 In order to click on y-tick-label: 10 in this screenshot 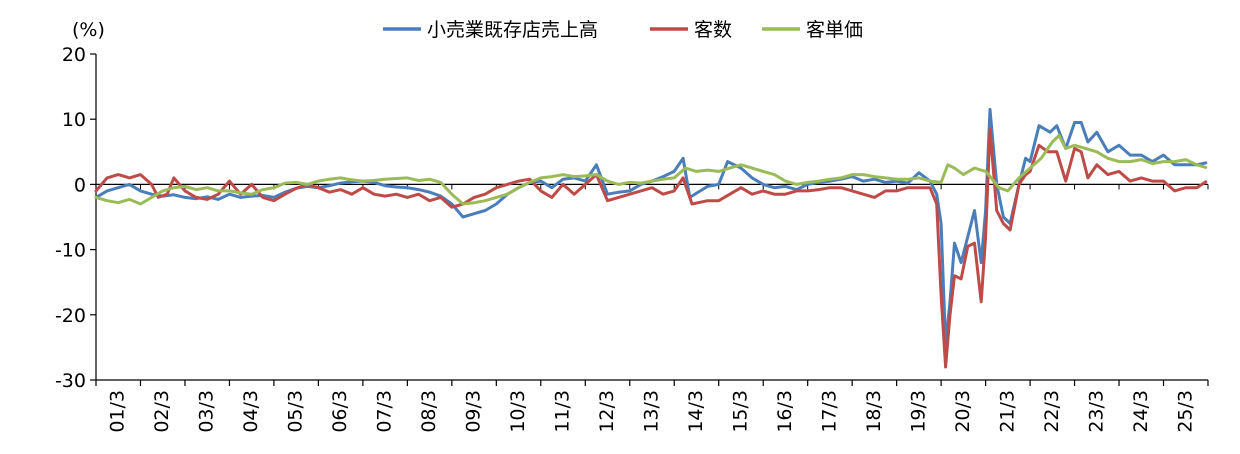, I will do `click(74, 120)`.